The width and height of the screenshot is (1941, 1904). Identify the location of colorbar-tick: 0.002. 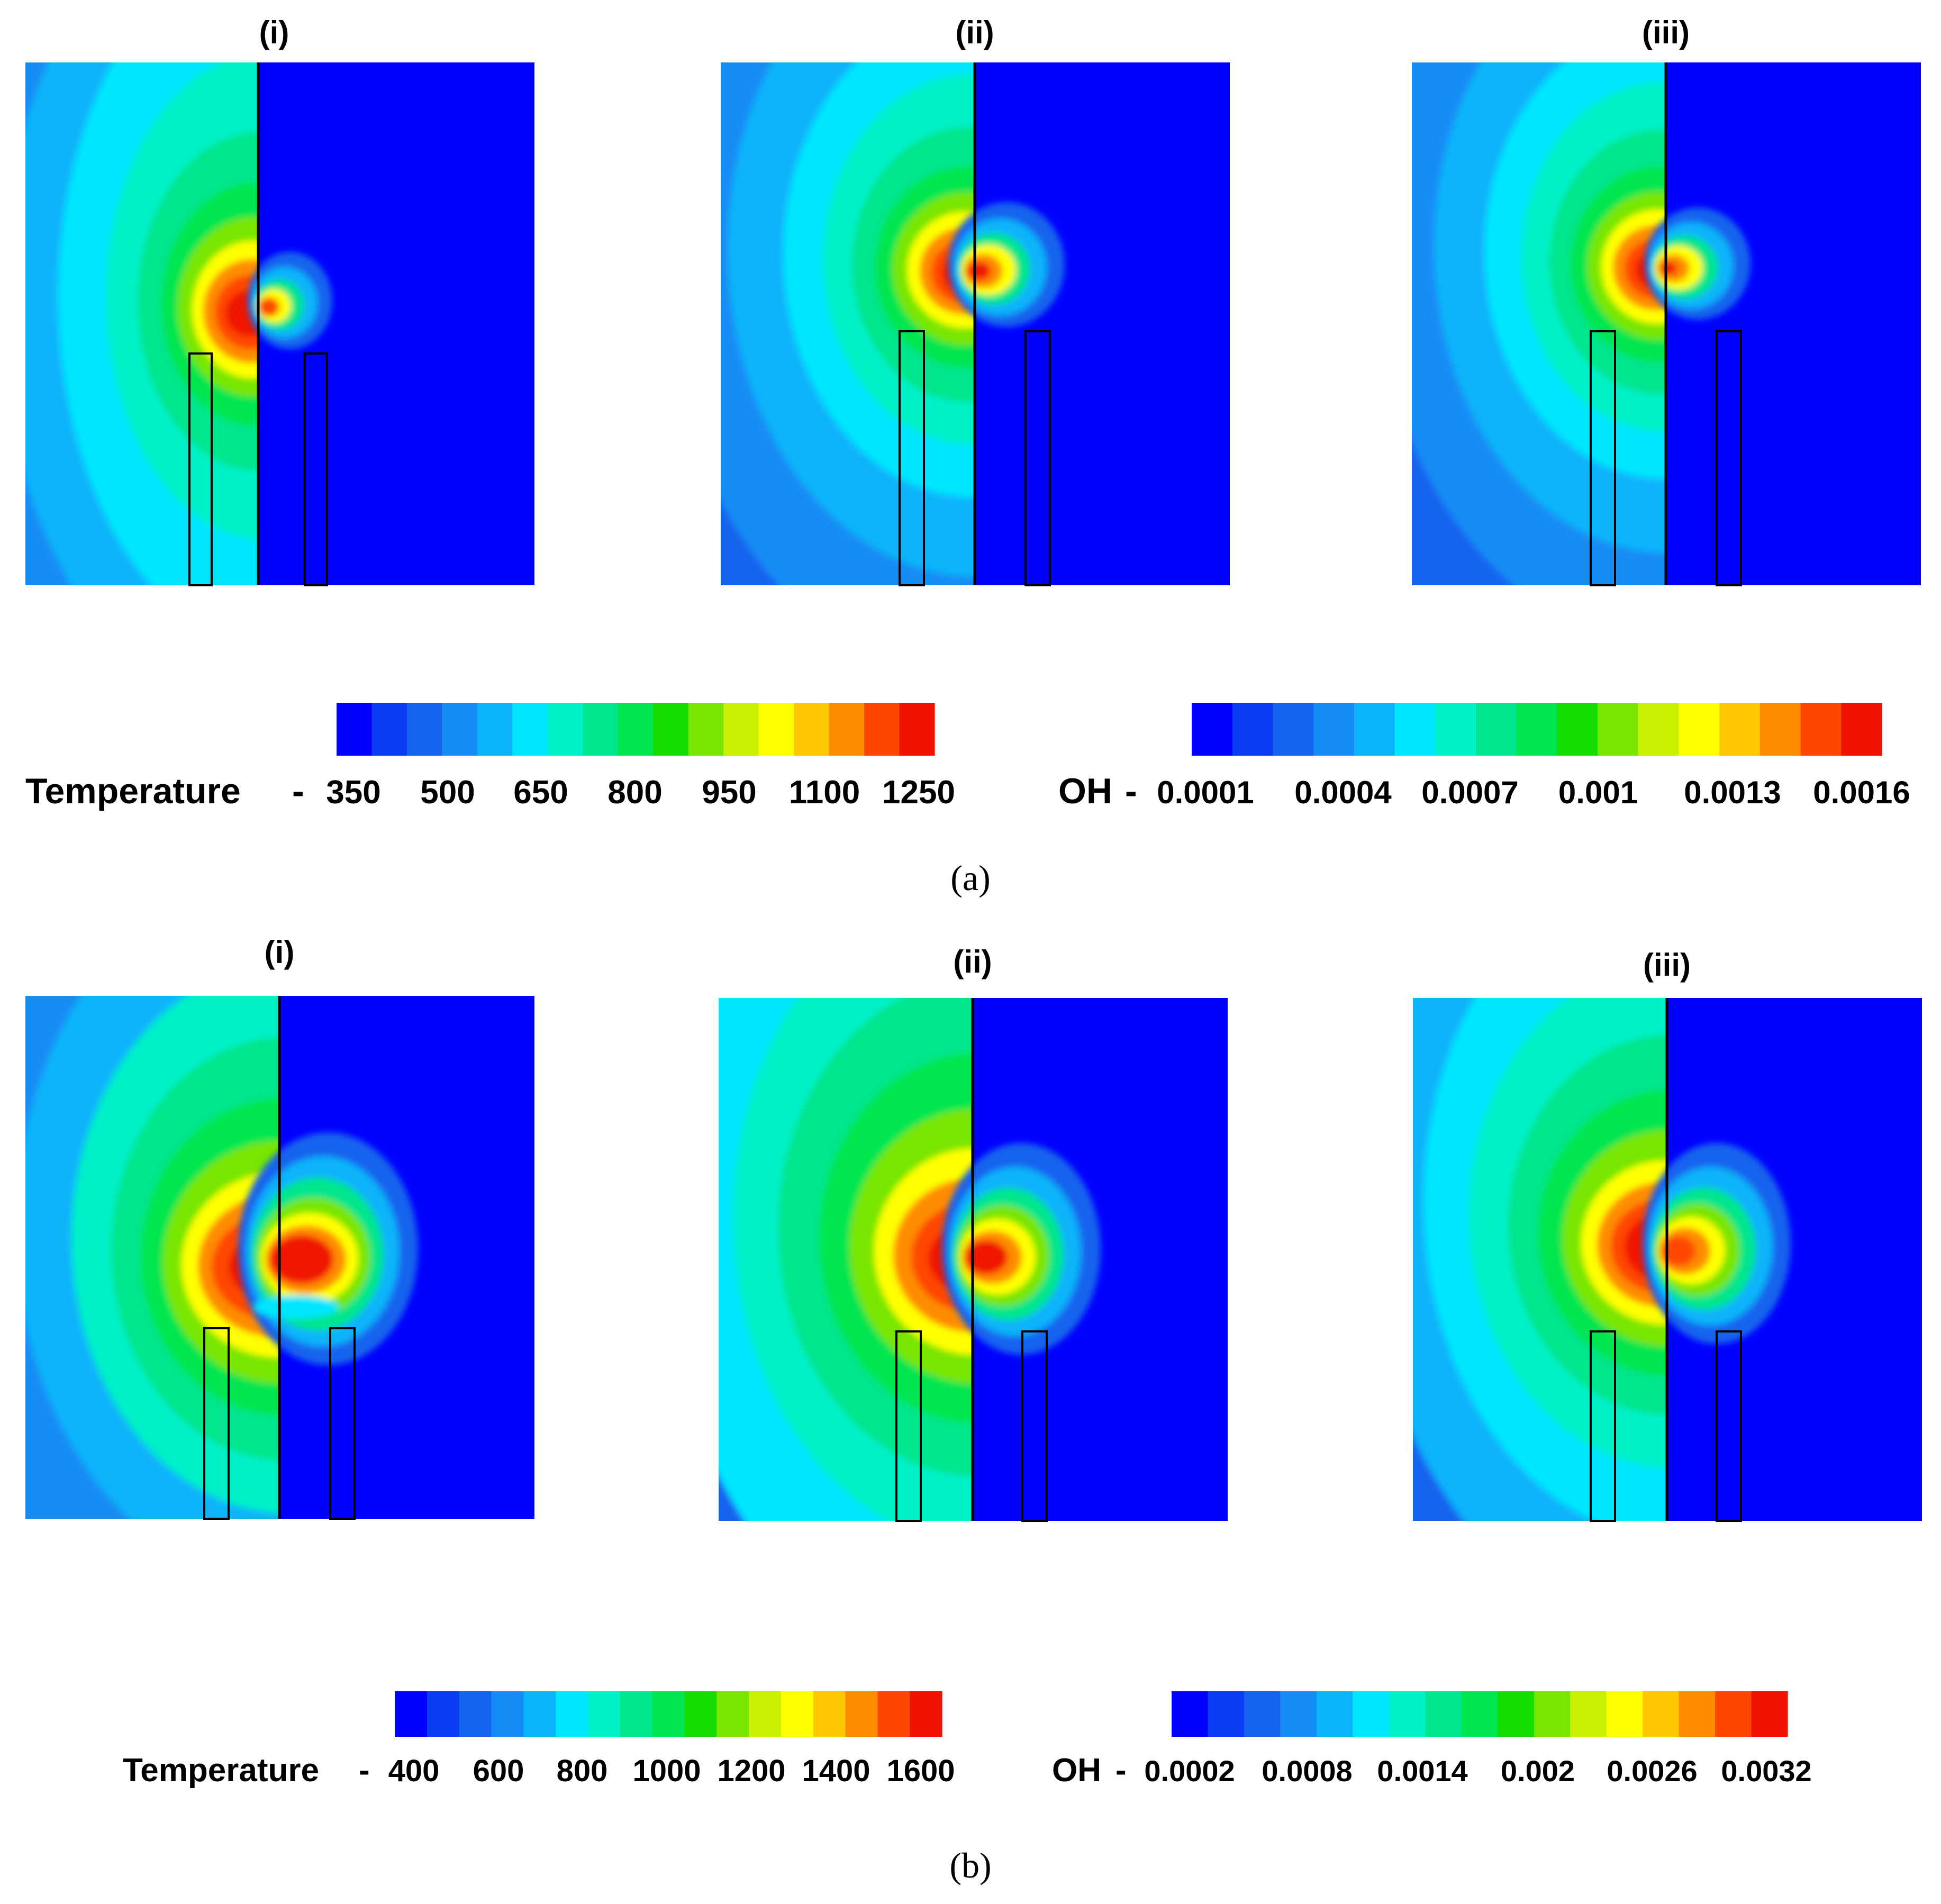
(1538, 1771).